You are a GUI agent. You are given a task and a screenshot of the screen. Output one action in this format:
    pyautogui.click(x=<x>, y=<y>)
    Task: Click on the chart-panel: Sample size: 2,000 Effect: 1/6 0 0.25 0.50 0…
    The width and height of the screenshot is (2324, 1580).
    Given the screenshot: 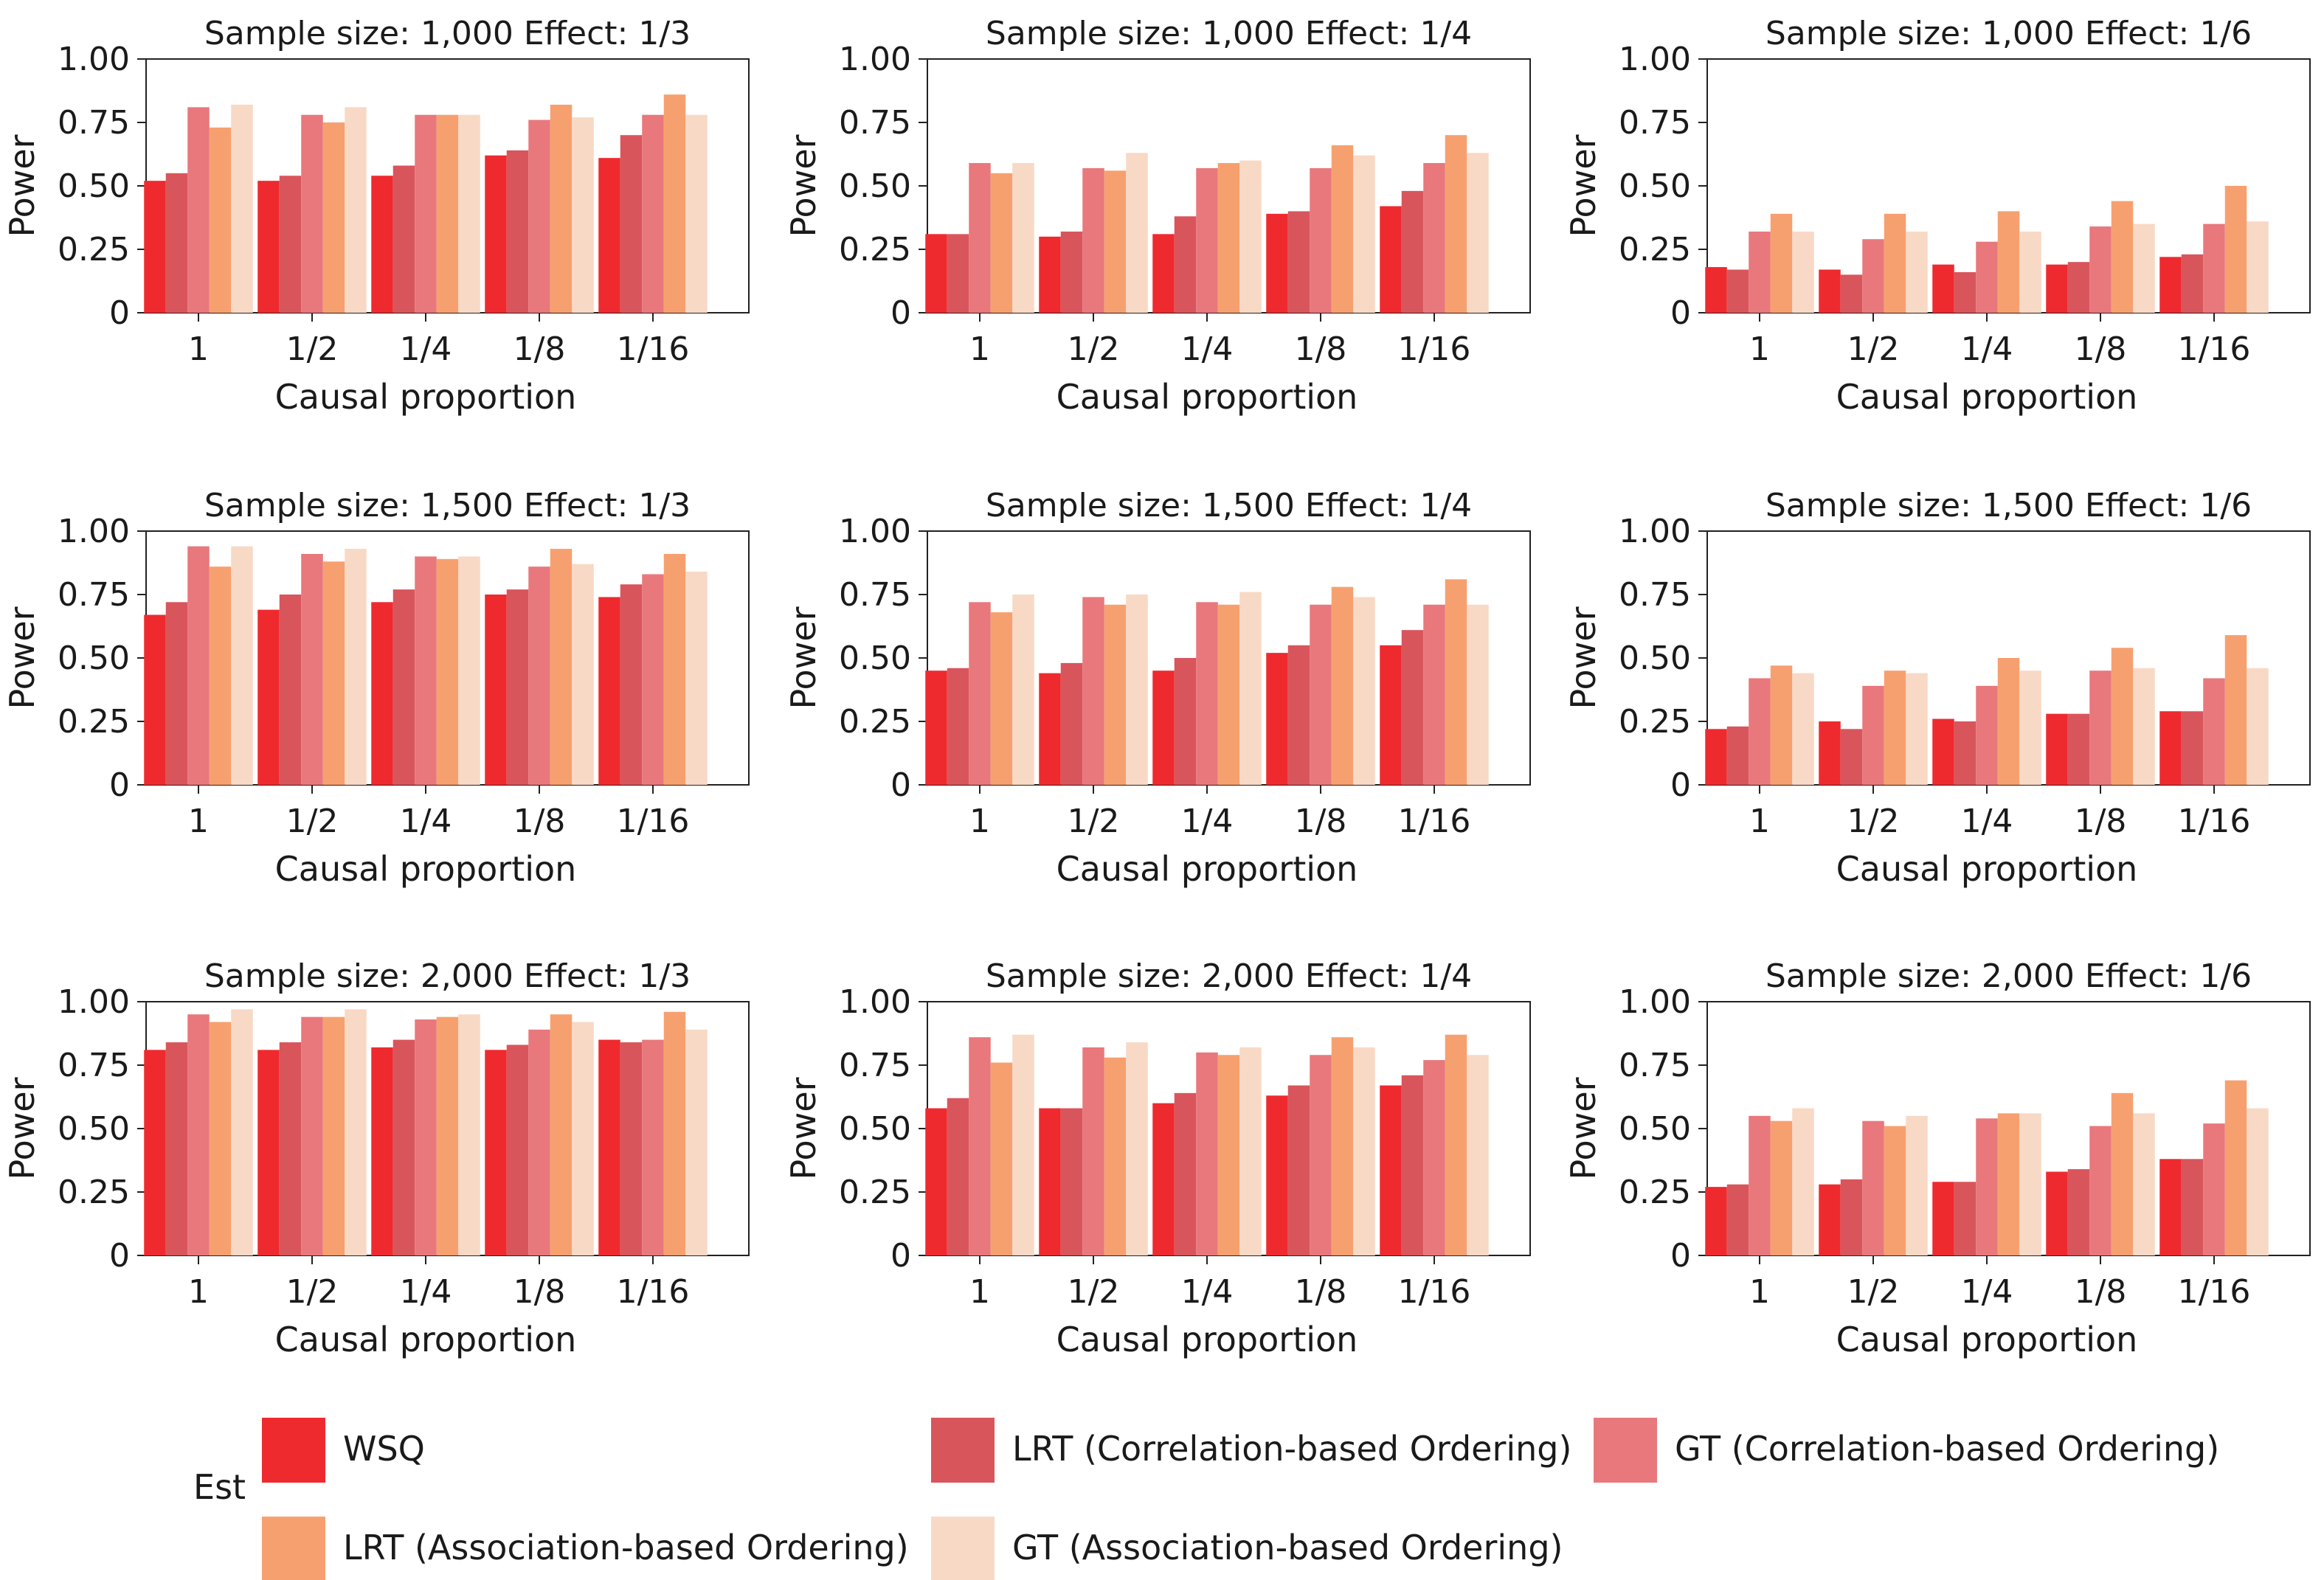 What is the action you would take?
    pyautogui.click(x=1937, y=1158)
    